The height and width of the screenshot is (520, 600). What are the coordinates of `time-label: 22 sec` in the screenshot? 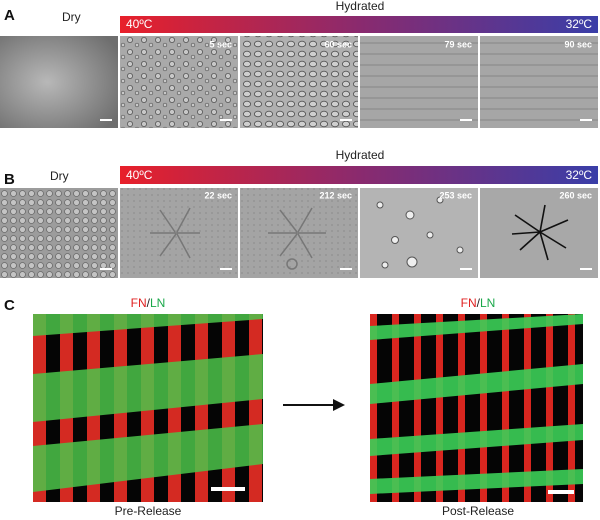 It's located at (218, 195).